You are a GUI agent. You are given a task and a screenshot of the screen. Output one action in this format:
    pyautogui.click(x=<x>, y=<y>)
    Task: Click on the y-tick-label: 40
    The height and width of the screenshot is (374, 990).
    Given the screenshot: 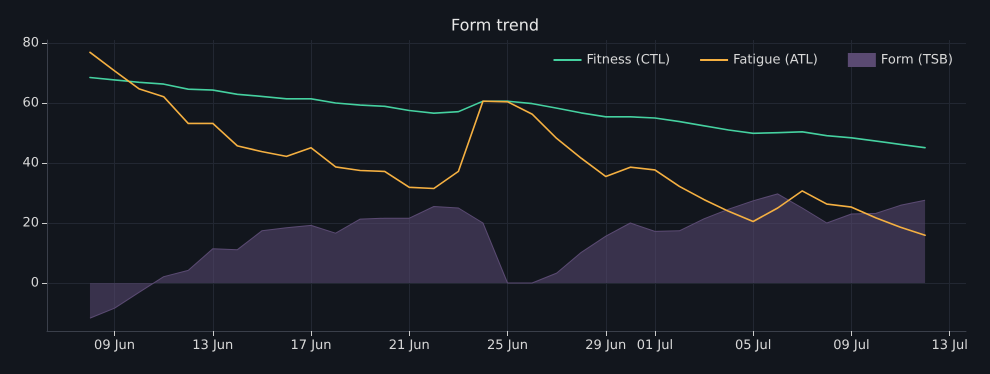 What is the action you would take?
    pyautogui.click(x=30, y=163)
    